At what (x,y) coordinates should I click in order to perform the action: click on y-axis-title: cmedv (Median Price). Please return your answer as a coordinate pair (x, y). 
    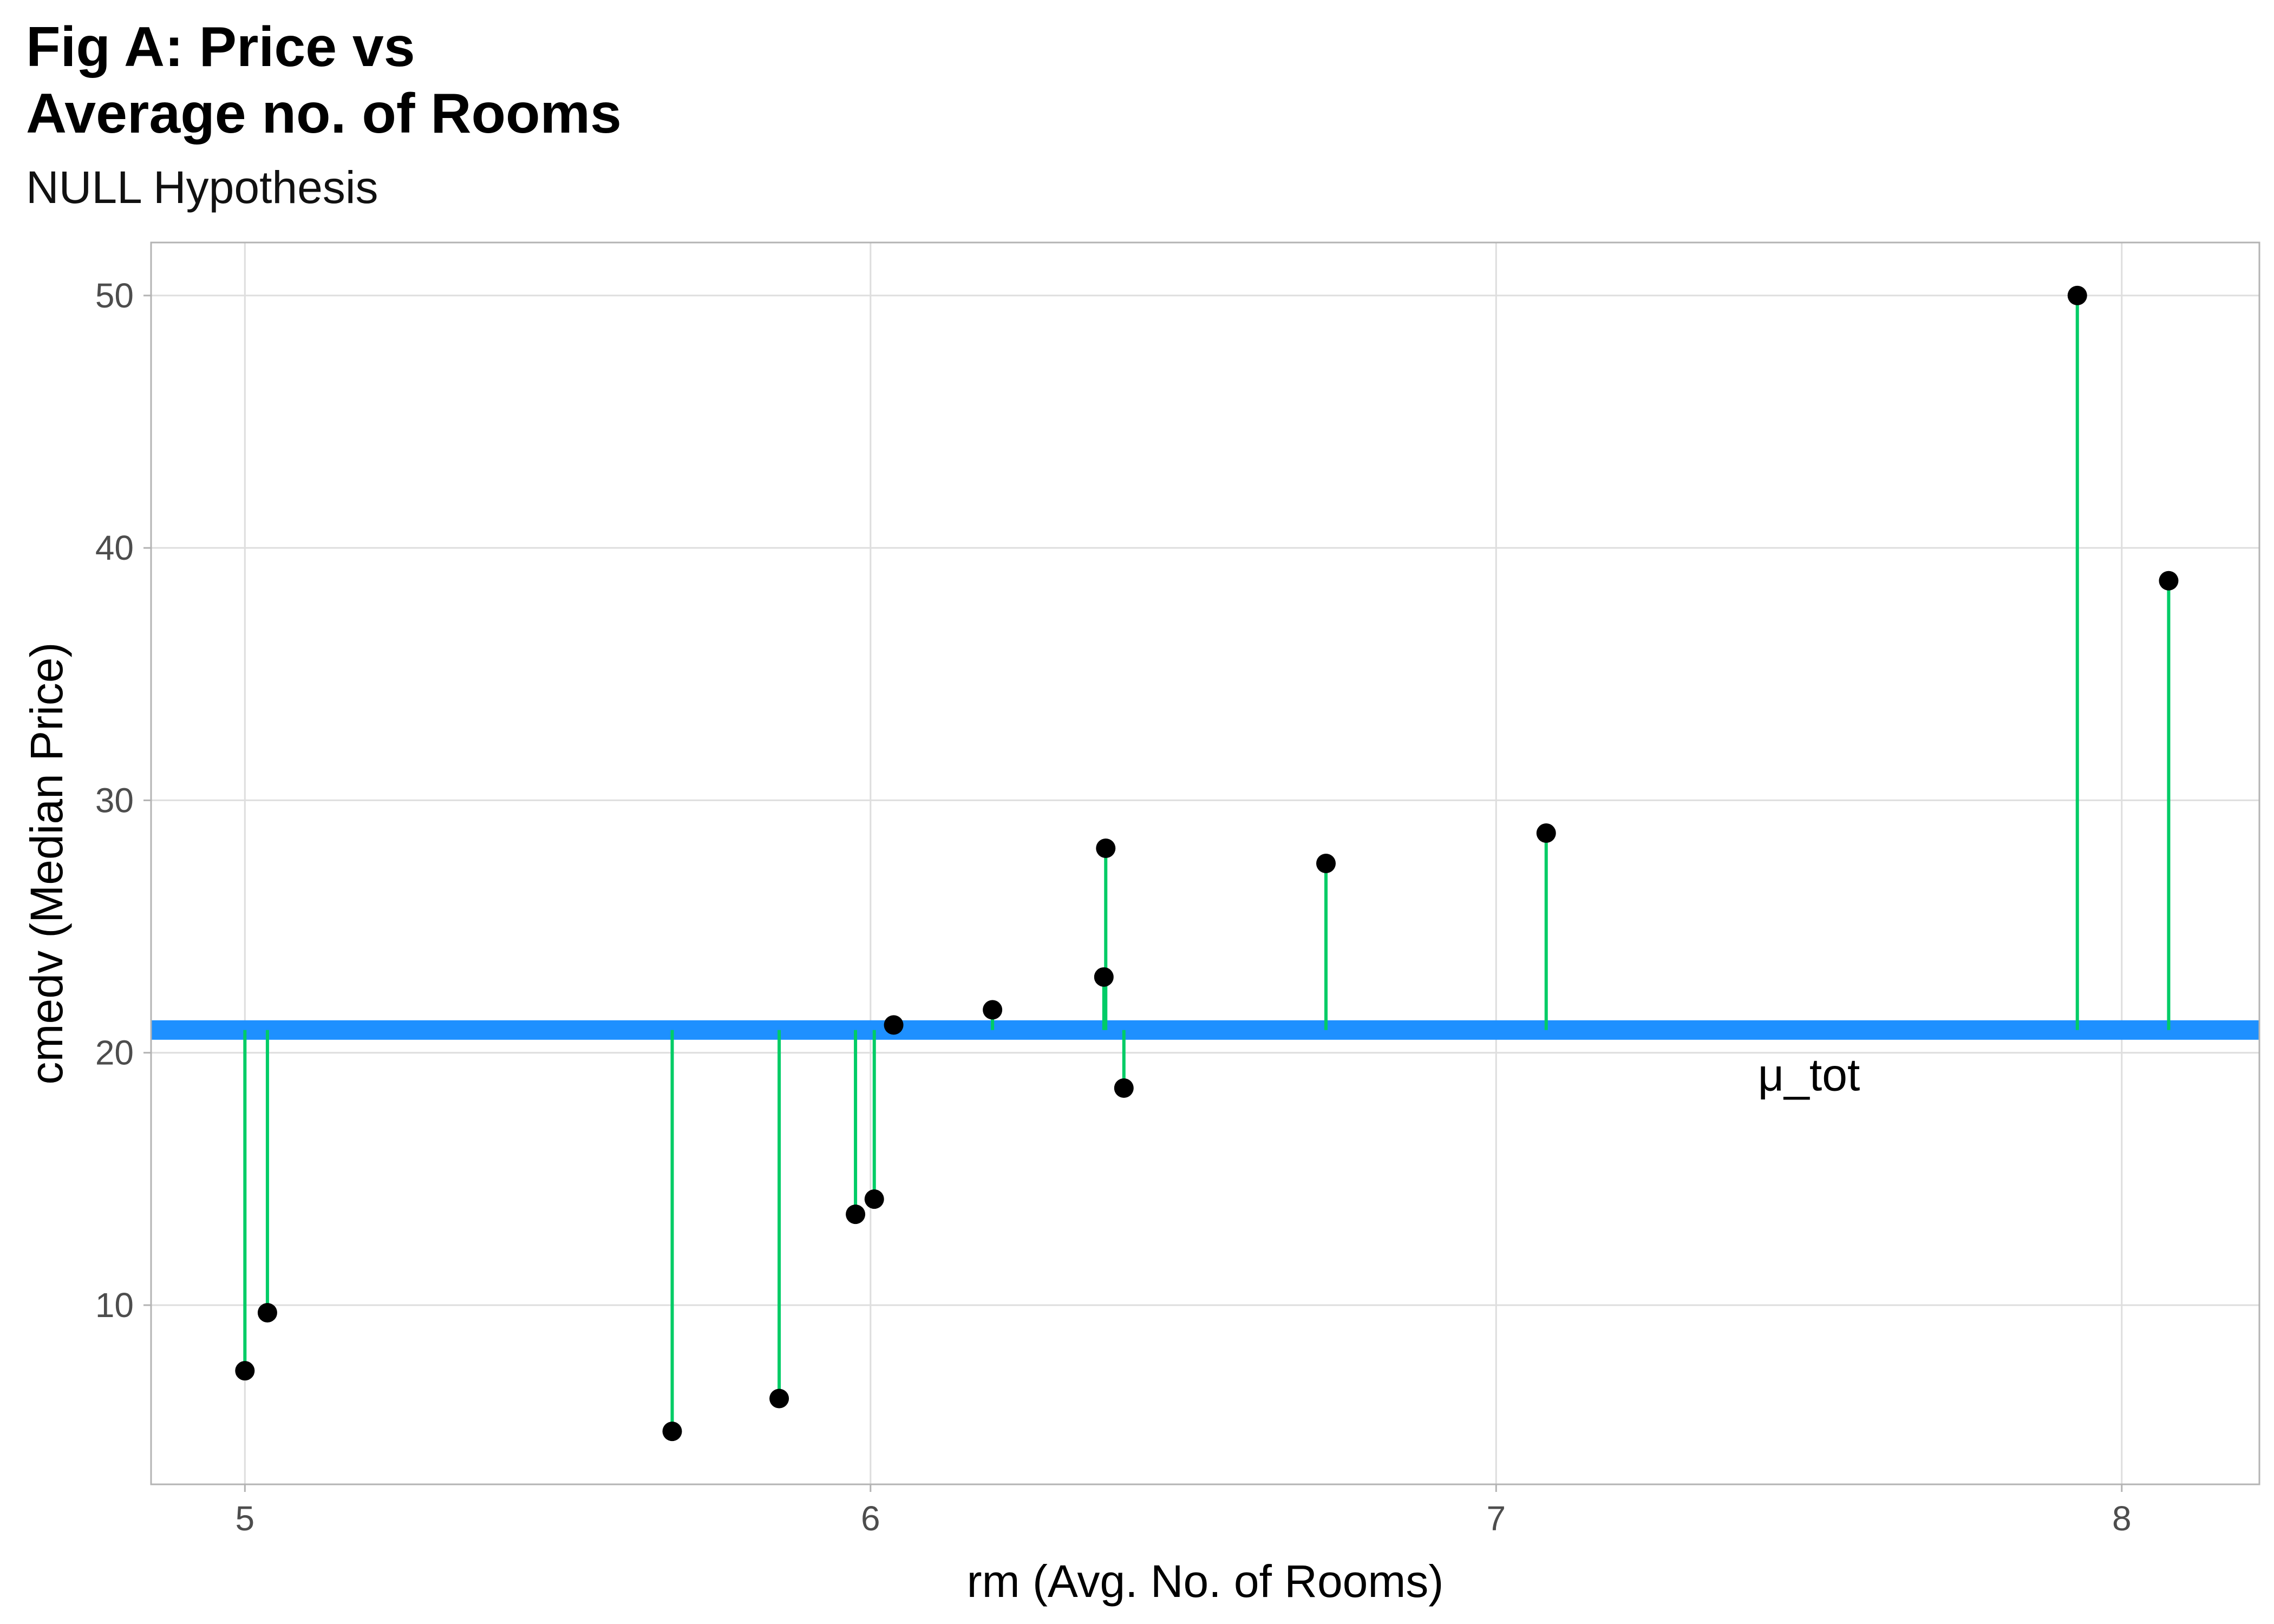
    Looking at the image, I should click on (47, 864).